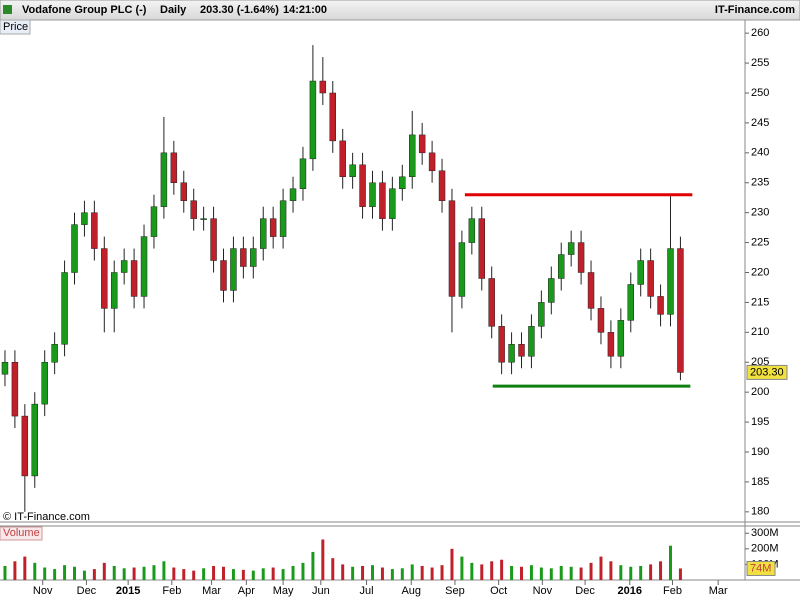 This screenshot has height=600, width=800. Describe the element at coordinates (15, 27) in the screenshot. I see `panel-label: Price` at that location.